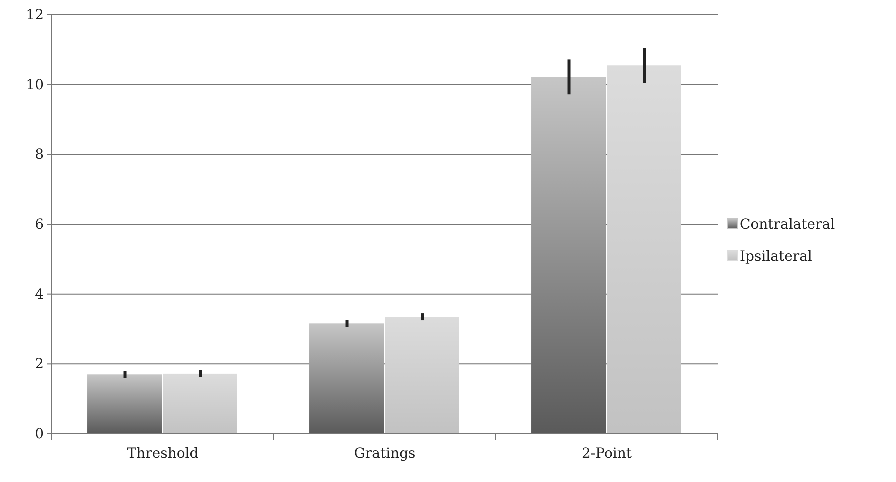  What do you see at coordinates (39, 224) in the screenshot?
I see `y-tick-label: 6` at bounding box center [39, 224].